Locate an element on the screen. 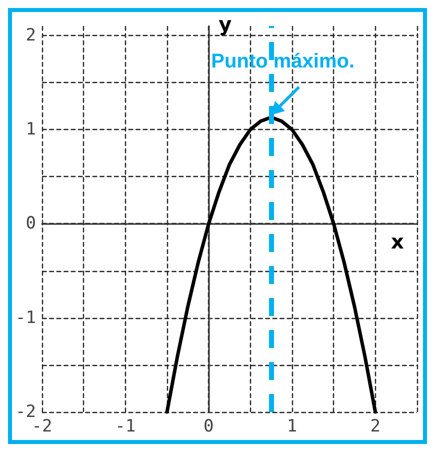 The image size is (435, 452). y-axis-title: y is located at coordinates (225, 24).